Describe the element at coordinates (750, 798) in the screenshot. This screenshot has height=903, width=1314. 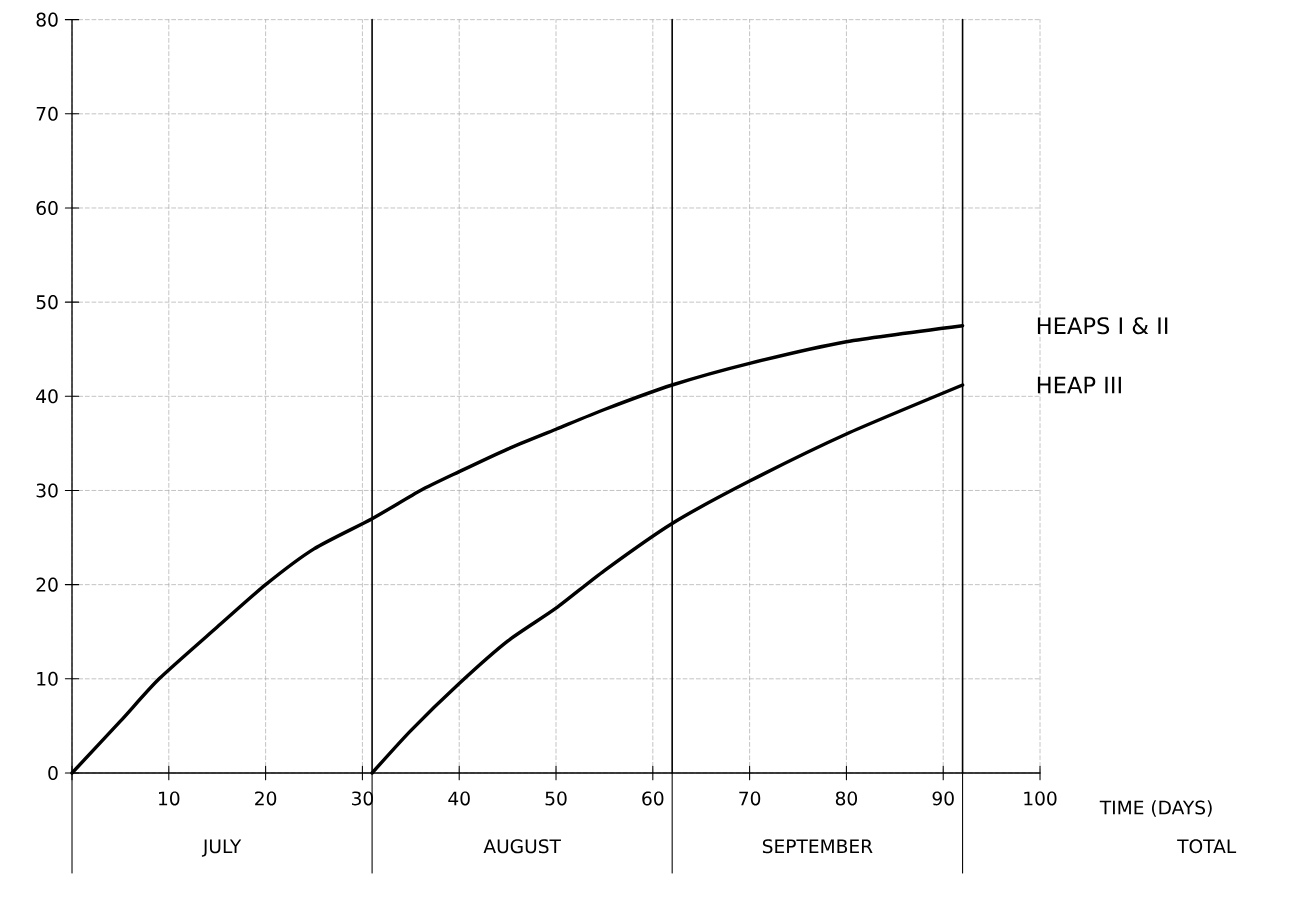
I see `x-tick-label: 70` at that location.